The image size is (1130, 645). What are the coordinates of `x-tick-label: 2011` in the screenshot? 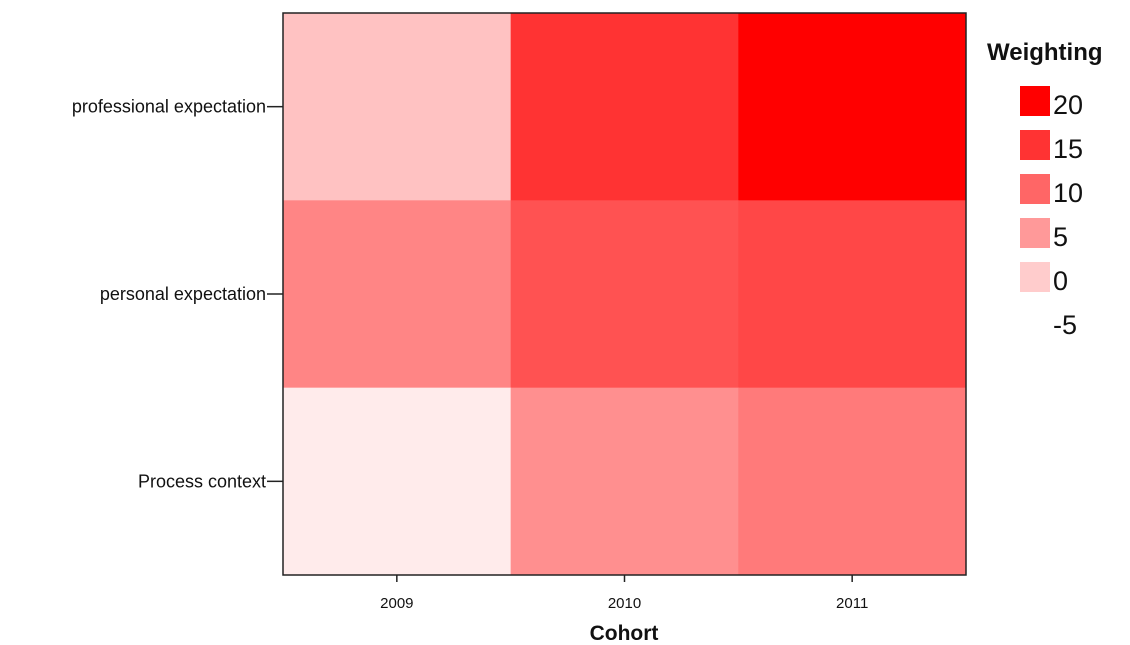 It's located at (852, 603).